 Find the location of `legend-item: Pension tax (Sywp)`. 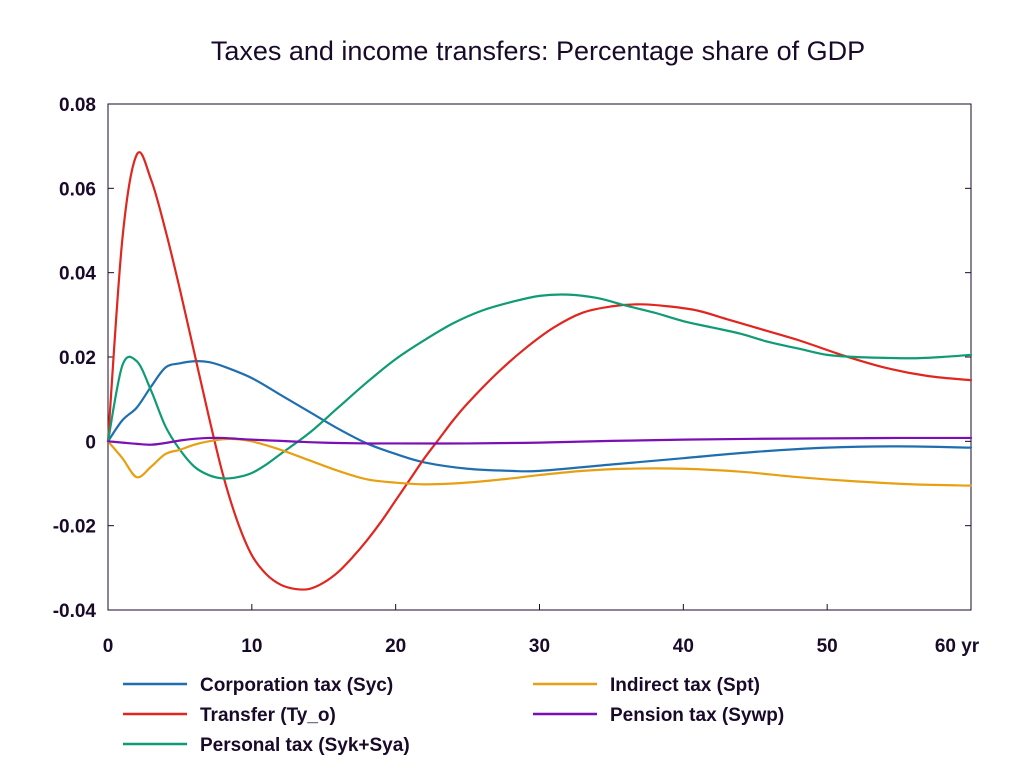

legend-item: Pension tax (Sywp) is located at coordinates (658, 715).